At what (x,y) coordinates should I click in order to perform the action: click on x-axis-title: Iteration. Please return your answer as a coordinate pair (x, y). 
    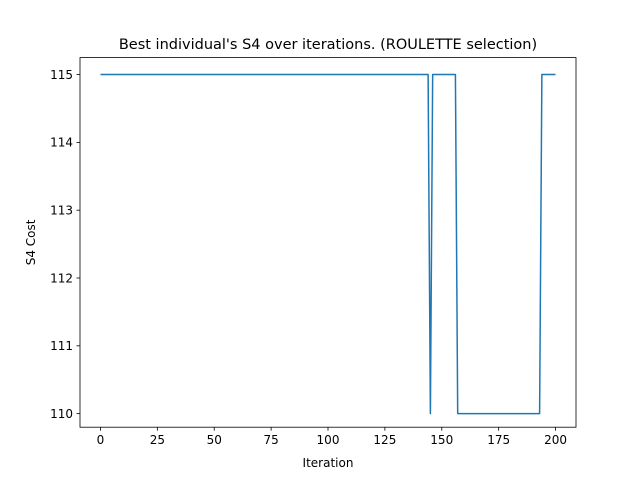
    Looking at the image, I should click on (328, 463).